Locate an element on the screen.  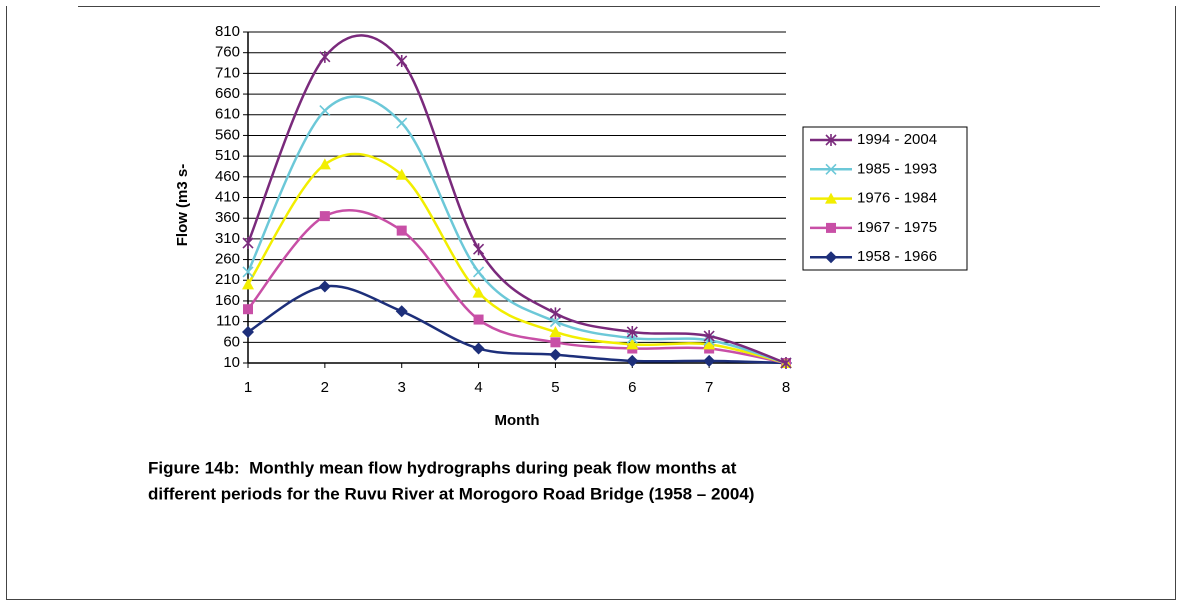
legend-label: 1976 - 1984 is located at coordinates (897, 198).